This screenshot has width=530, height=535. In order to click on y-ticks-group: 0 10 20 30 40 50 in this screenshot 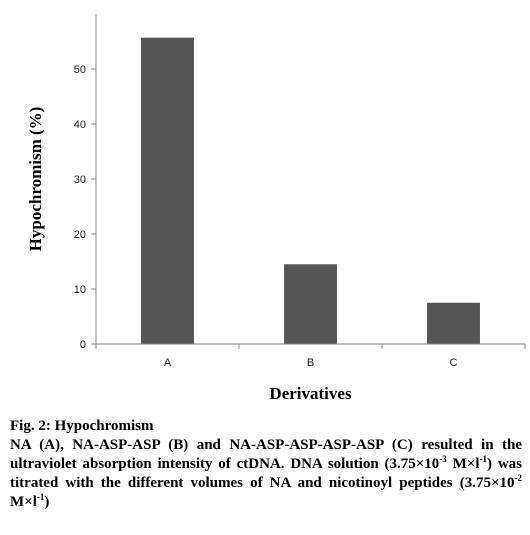, I will do `click(85, 207)`.